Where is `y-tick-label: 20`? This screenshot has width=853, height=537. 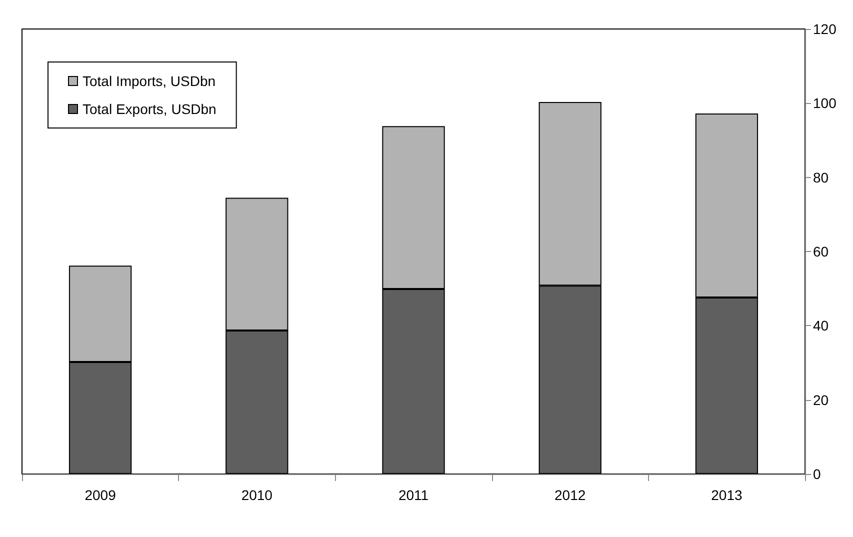 y-tick-label: 20 is located at coordinates (821, 400).